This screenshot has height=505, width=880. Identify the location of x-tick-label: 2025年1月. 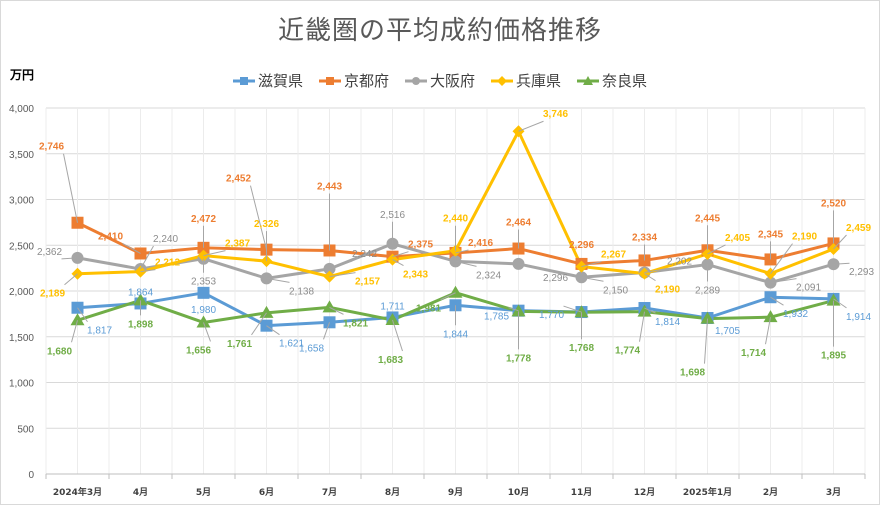
(707, 492).